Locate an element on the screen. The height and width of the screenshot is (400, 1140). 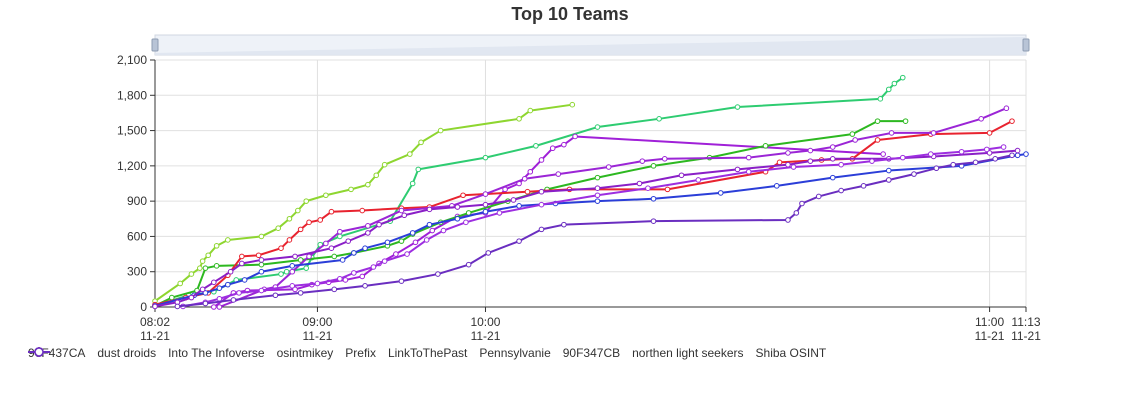
legend-item: Shiba OSINT is located at coordinates (427, 353).